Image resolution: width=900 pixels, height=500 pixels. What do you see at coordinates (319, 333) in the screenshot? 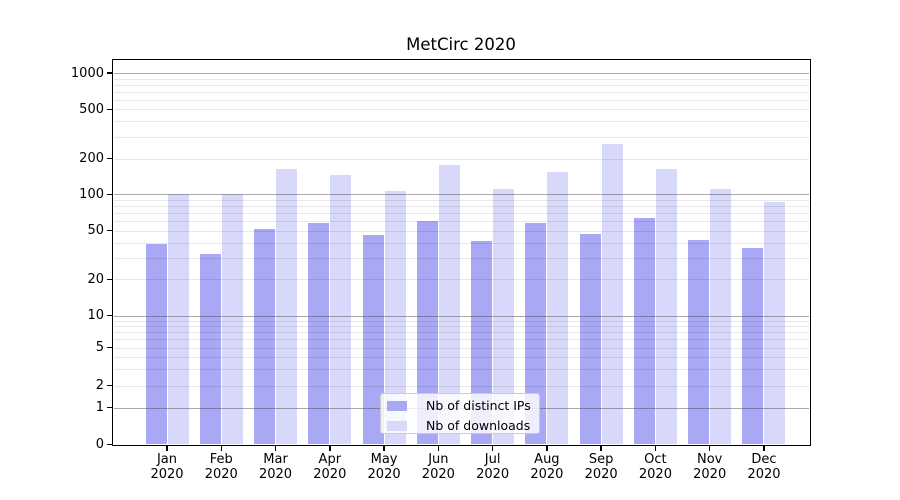
I see `bar-distinct-ips-apr` at bounding box center [319, 333].